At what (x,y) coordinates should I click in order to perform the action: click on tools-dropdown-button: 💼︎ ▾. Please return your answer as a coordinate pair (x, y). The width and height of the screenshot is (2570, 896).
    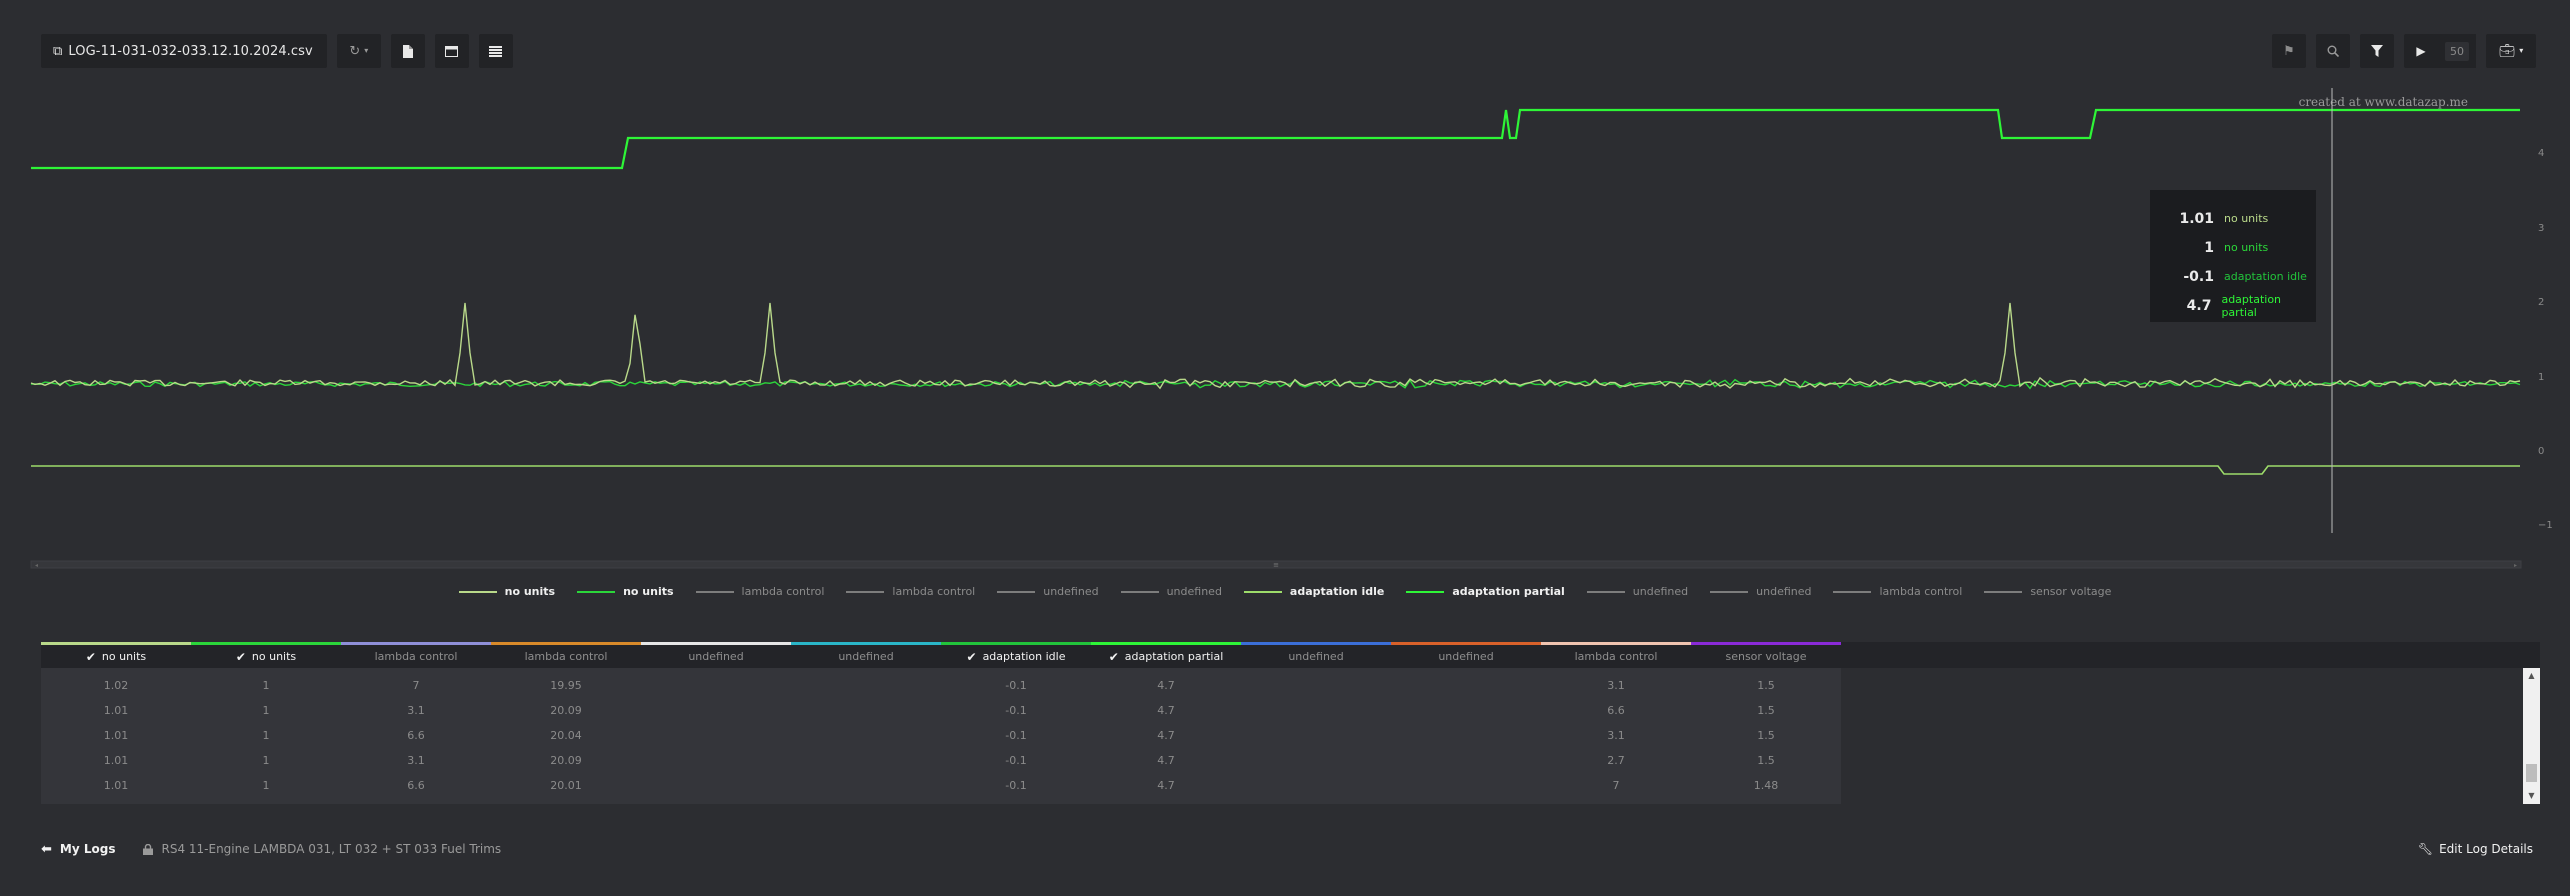
    Looking at the image, I should click on (2511, 51).